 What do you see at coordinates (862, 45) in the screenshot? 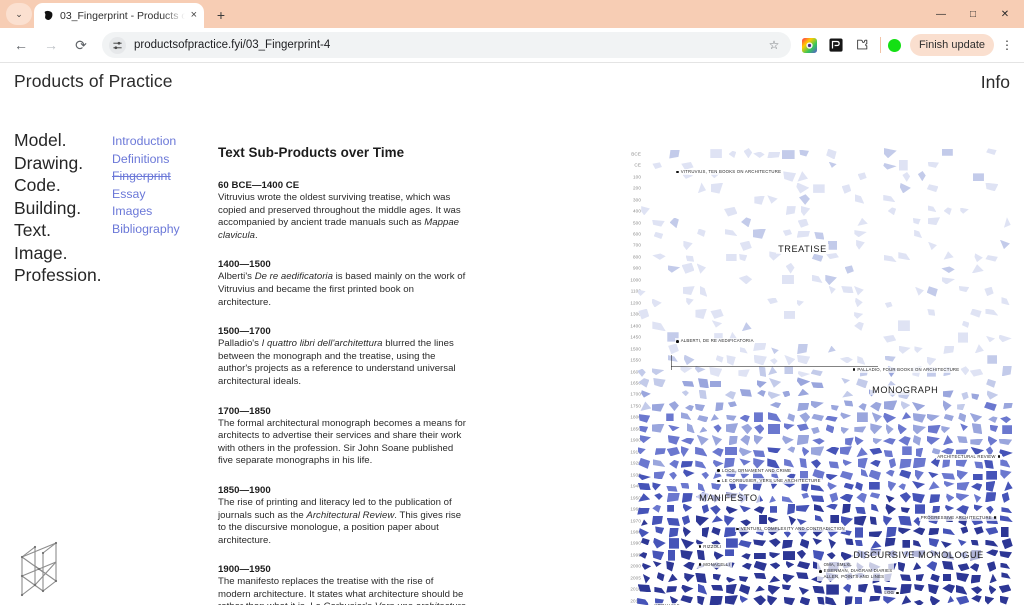
I see `puzzle-extensions-icon` at bounding box center [862, 45].